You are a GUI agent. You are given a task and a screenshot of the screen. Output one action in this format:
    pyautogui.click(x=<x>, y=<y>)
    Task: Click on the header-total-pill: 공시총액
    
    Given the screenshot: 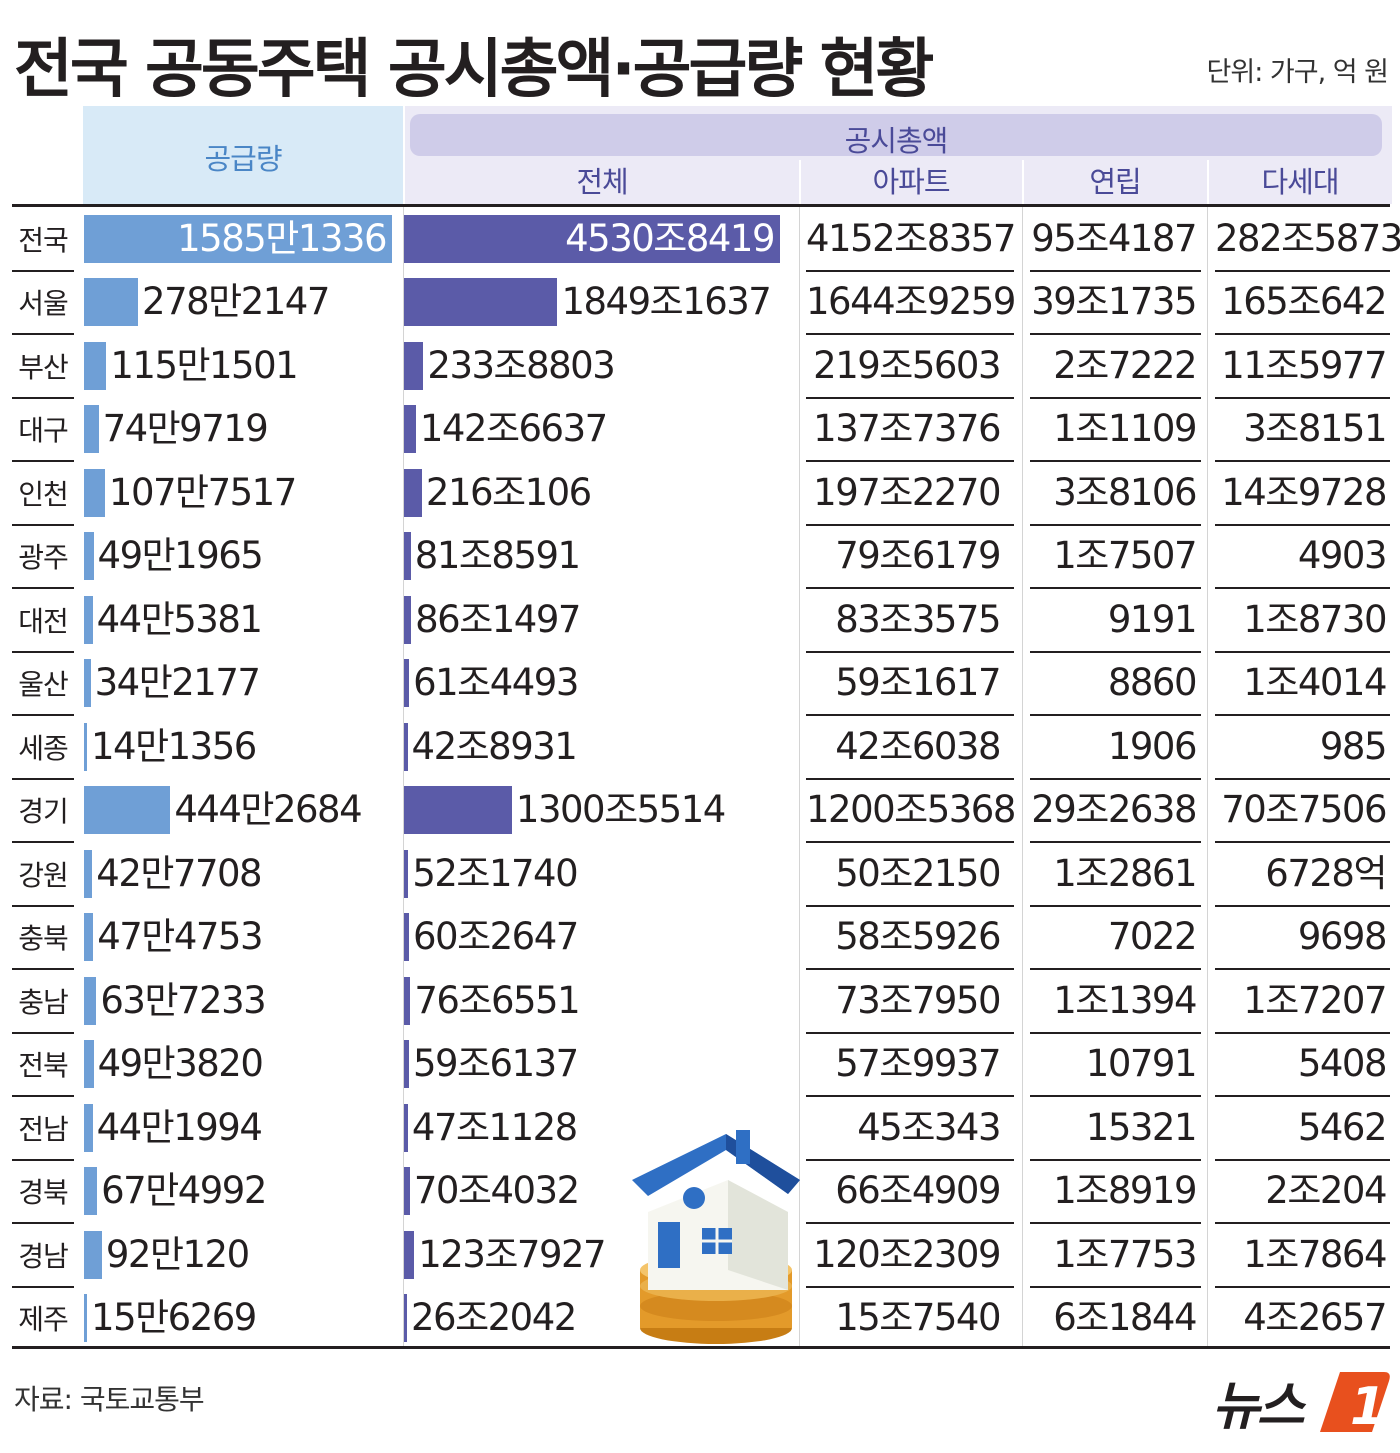 What is the action you would take?
    pyautogui.click(x=896, y=136)
    